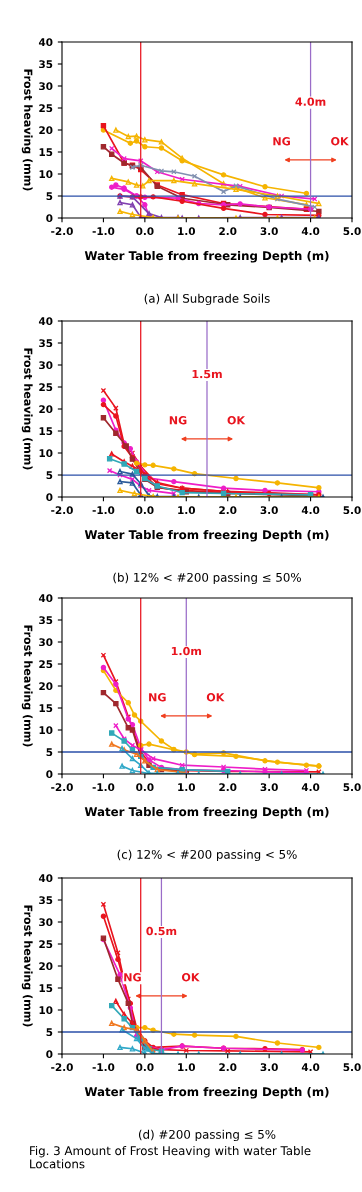  What do you see at coordinates (207, 374) in the screenshot?
I see `annotation: 1.5m` at bounding box center [207, 374].